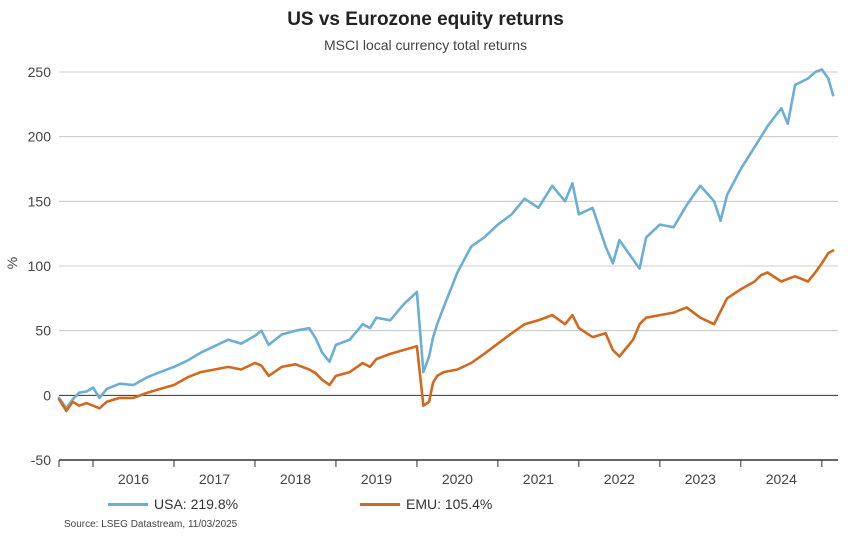 Image resolution: width=851 pixels, height=541 pixels. Describe the element at coordinates (425, 19) in the screenshot. I see `chart-title: US vs Eurozone equity returns` at that location.